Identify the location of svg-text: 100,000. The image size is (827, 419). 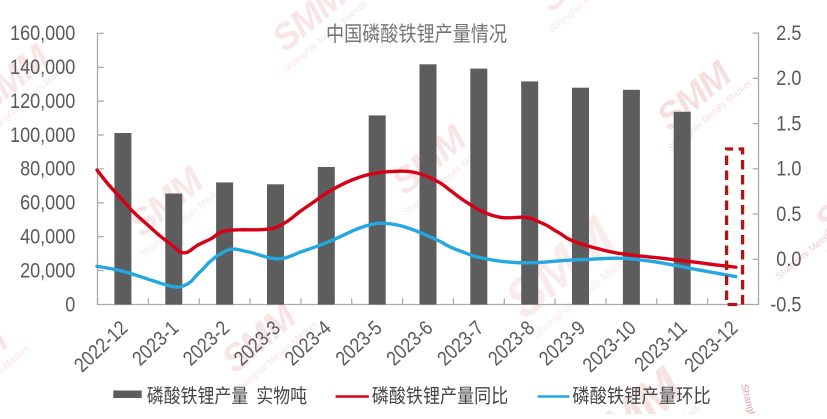
(42, 136).